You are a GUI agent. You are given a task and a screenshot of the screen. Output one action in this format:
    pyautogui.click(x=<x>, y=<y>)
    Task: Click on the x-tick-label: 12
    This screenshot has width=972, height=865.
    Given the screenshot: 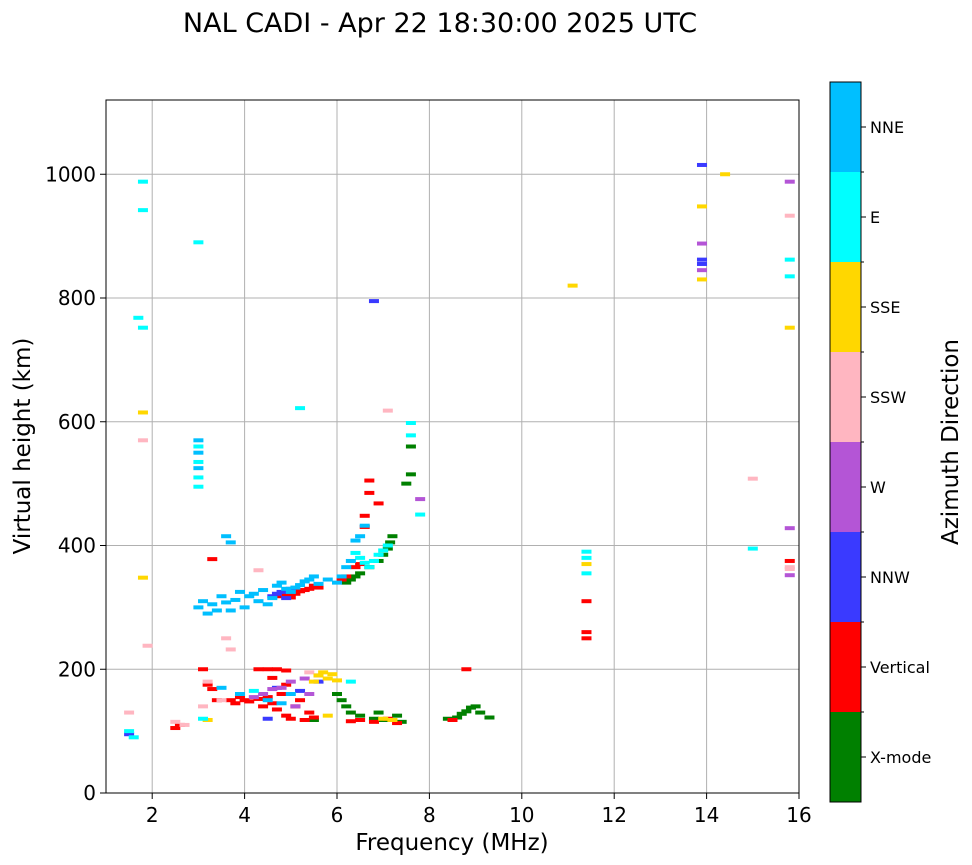 What is the action you would take?
    pyautogui.click(x=613, y=815)
    